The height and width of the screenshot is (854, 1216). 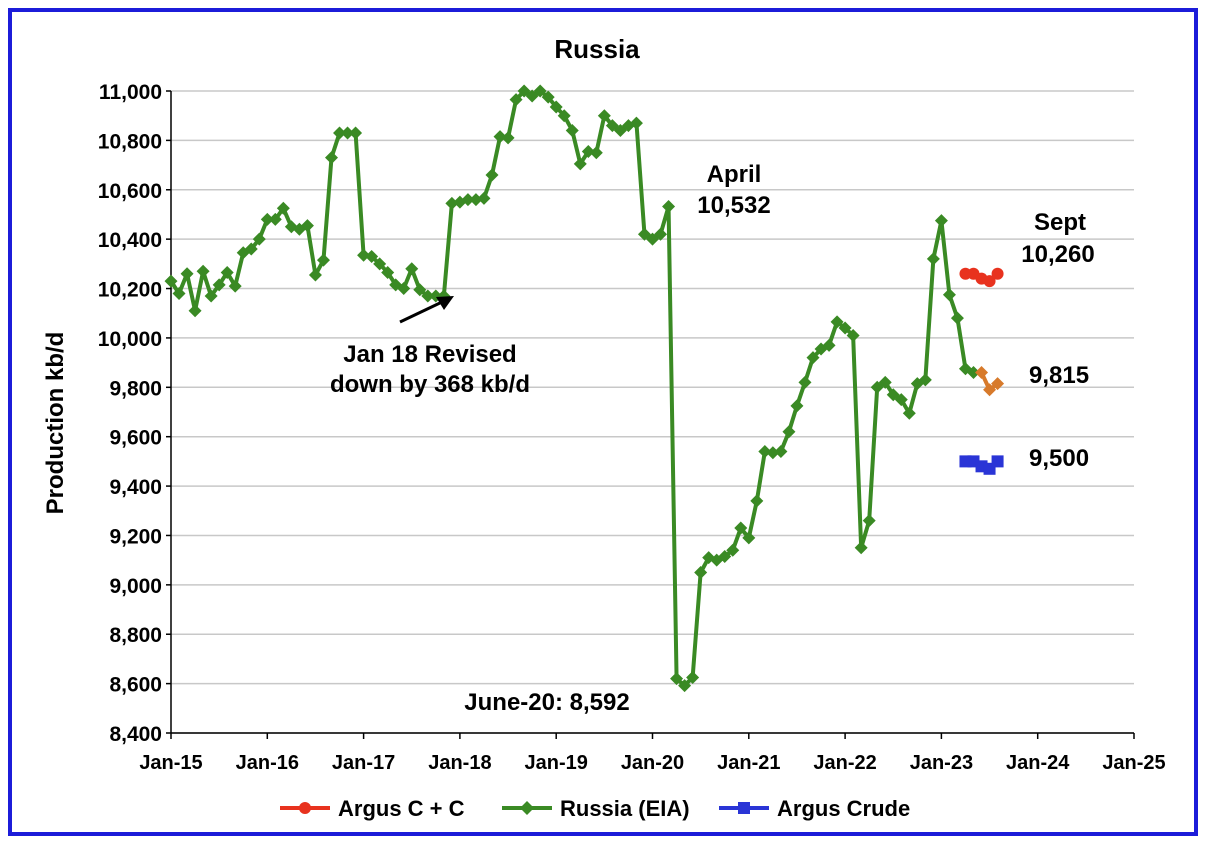 I want to click on annotation-april-value: 10,532, so click(x=733, y=205).